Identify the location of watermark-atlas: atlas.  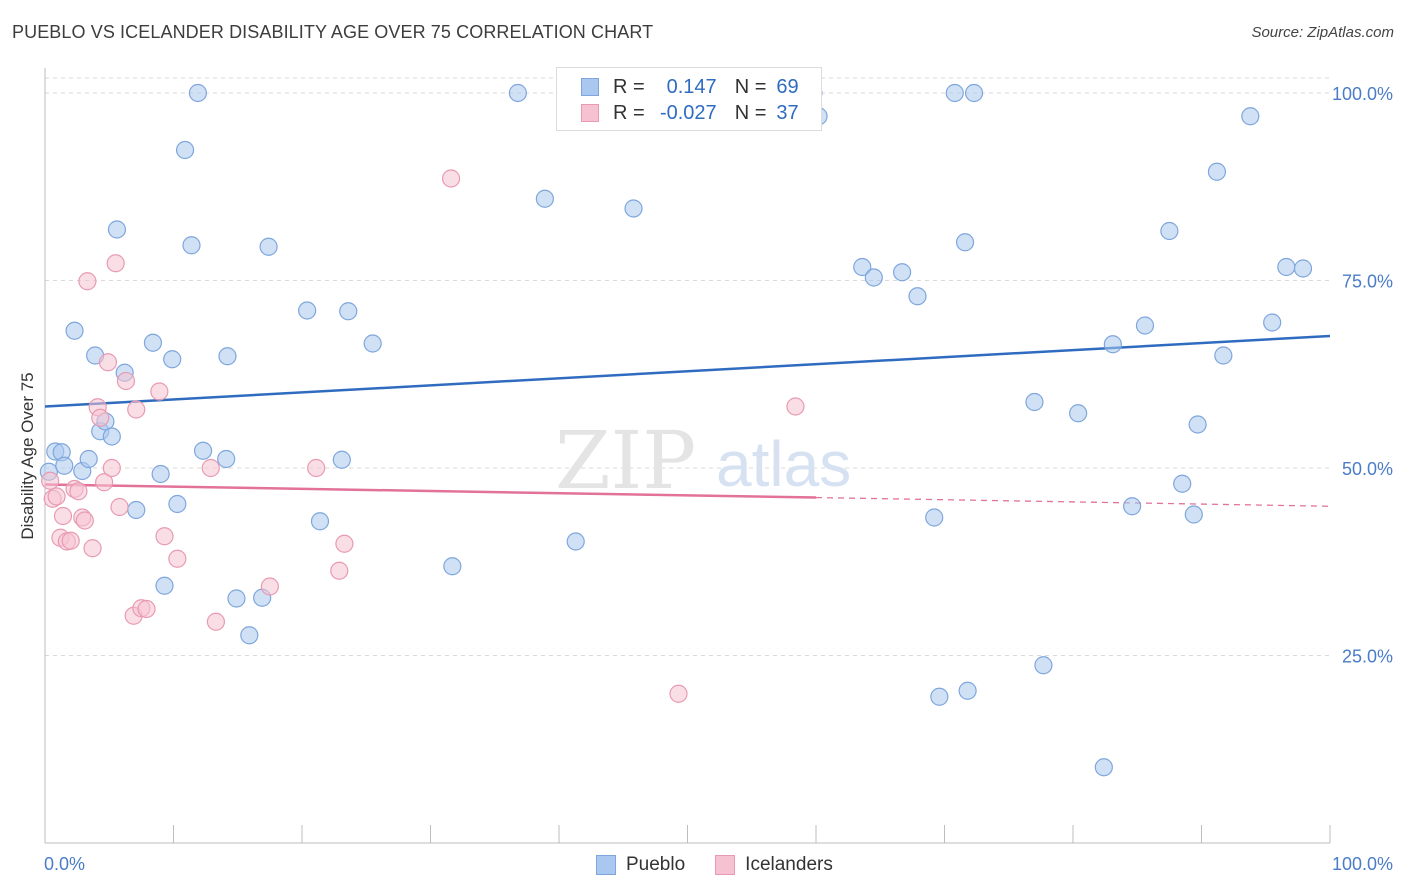
(783, 464).